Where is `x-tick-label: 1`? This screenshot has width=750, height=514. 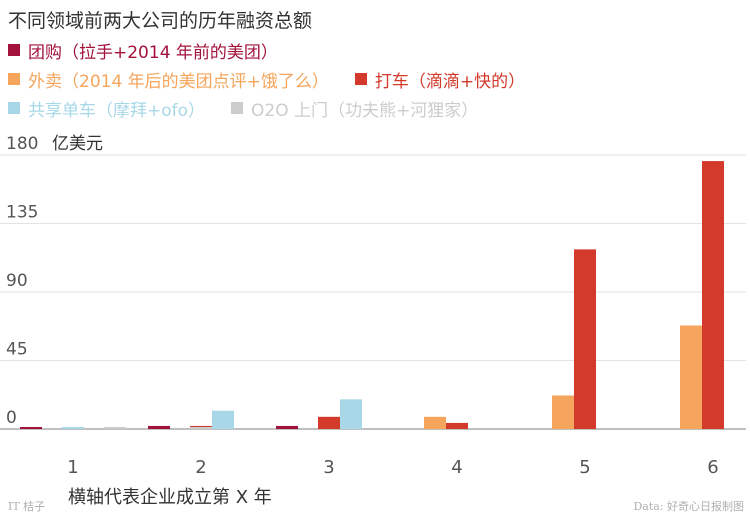
x-tick-label: 1 is located at coordinates (72, 467).